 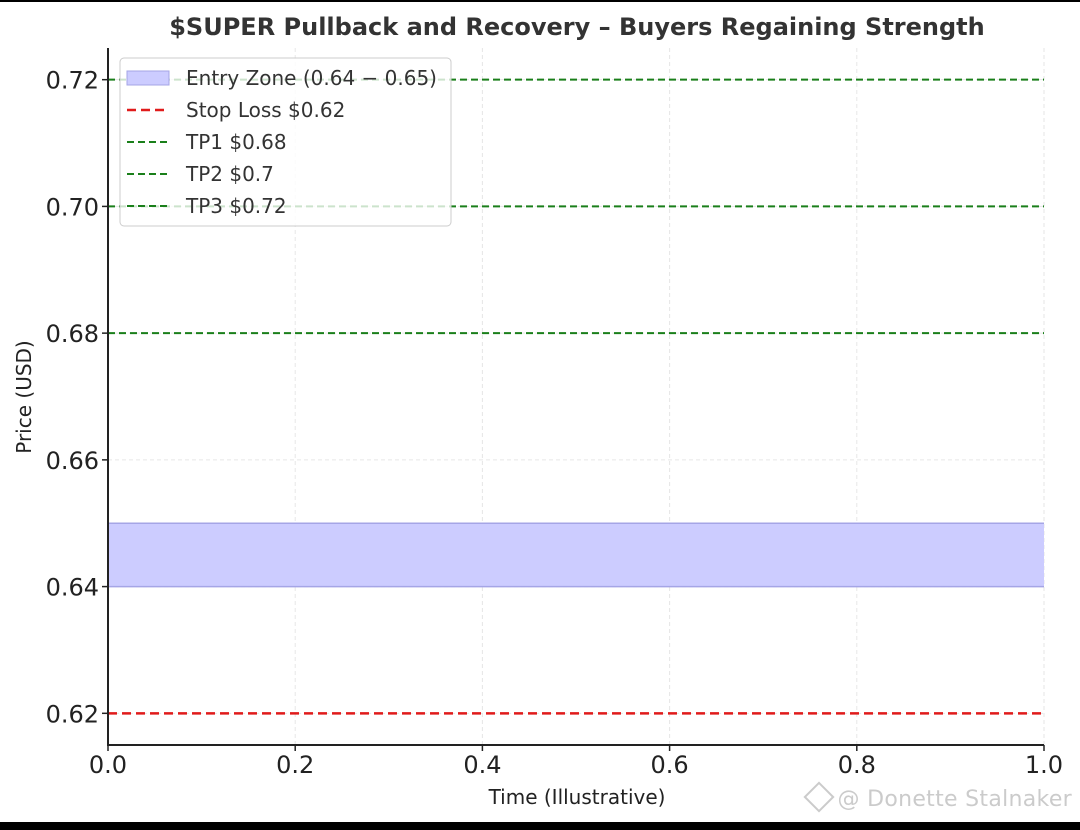 What do you see at coordinates (236, 142) in the screenshot?
I see `legend-label: TP1 $0.68` at bounding box center [236, 142].